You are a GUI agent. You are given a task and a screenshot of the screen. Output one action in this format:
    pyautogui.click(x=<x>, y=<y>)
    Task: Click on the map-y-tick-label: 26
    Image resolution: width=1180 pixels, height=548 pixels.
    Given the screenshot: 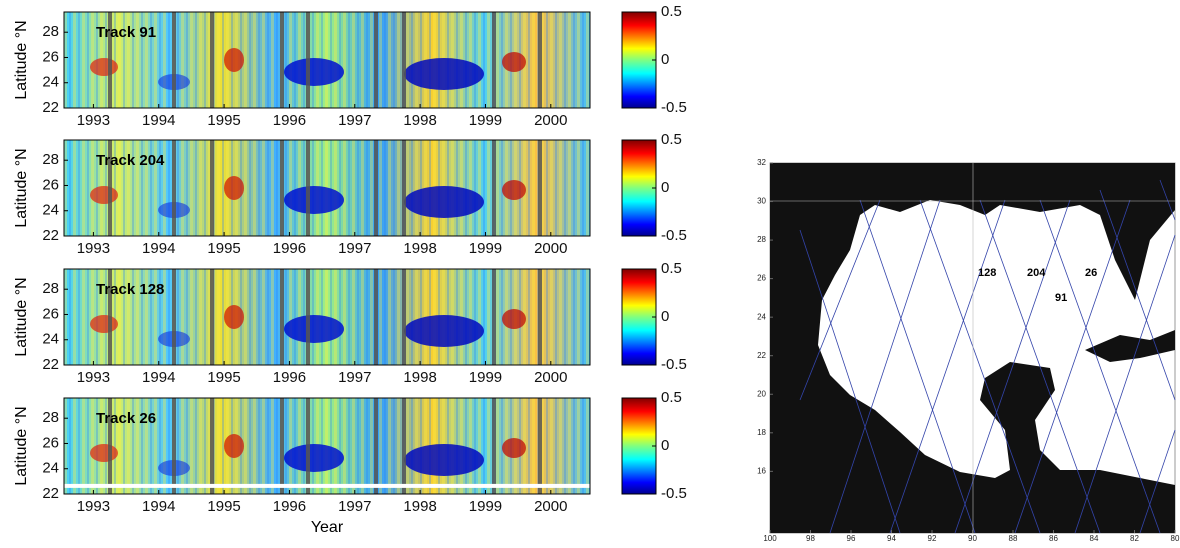 What is the action you would take?
    pyautogui.click(x=761, y=278)
    